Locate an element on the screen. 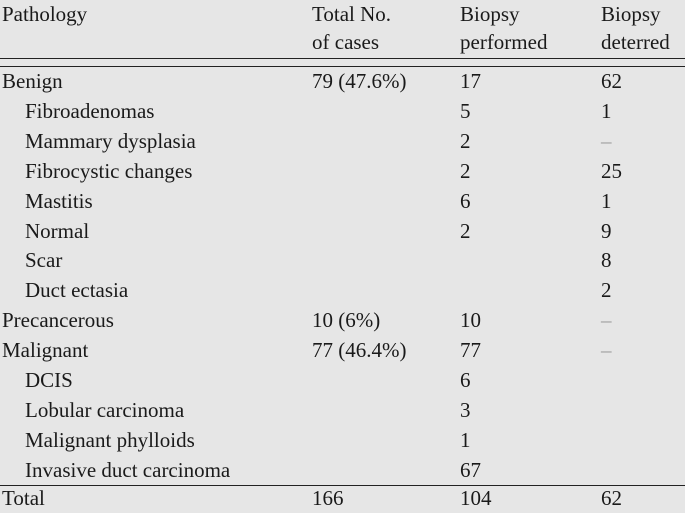 The height and width of the screenshot is (513, 685). row-pathology: Malignant phylloids is located at coordinates (110, 439).